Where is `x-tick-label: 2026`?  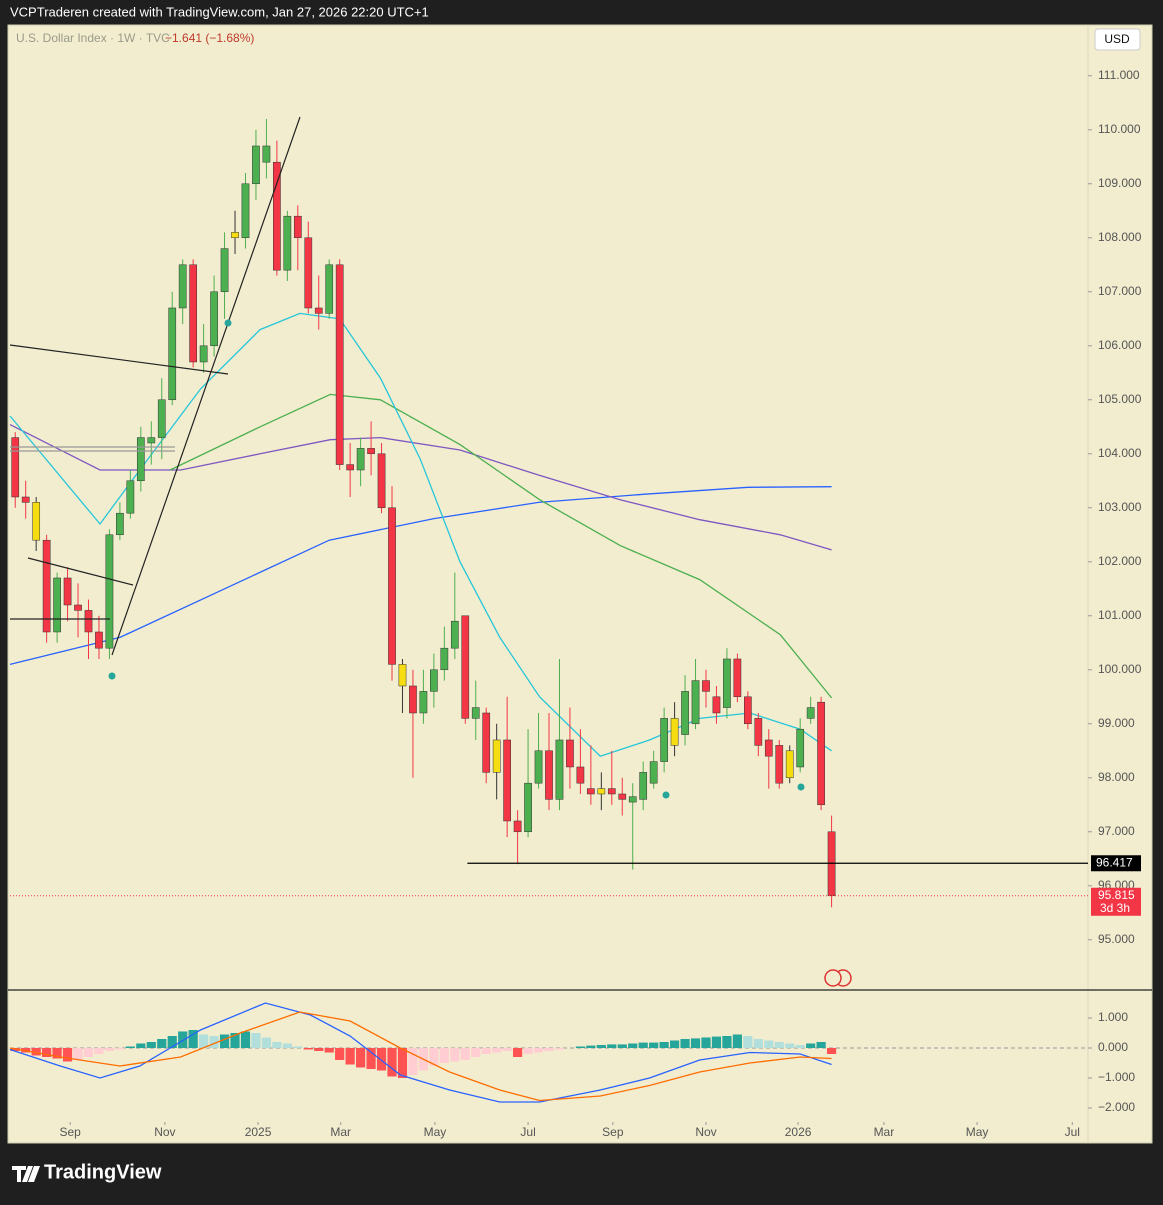
x-tick-label: 2026 is located at coordinates (798, 1132).